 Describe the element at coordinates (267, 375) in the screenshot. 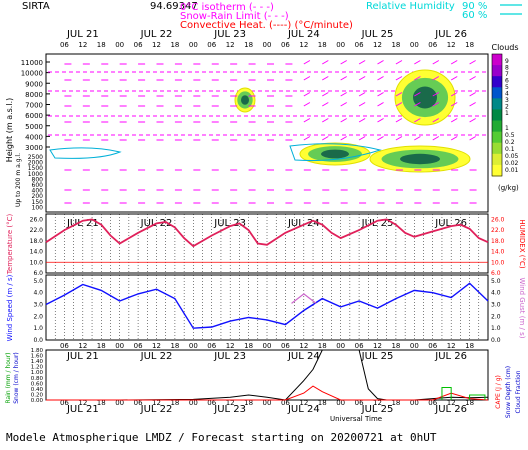

I see `precip-series-line` at that location.